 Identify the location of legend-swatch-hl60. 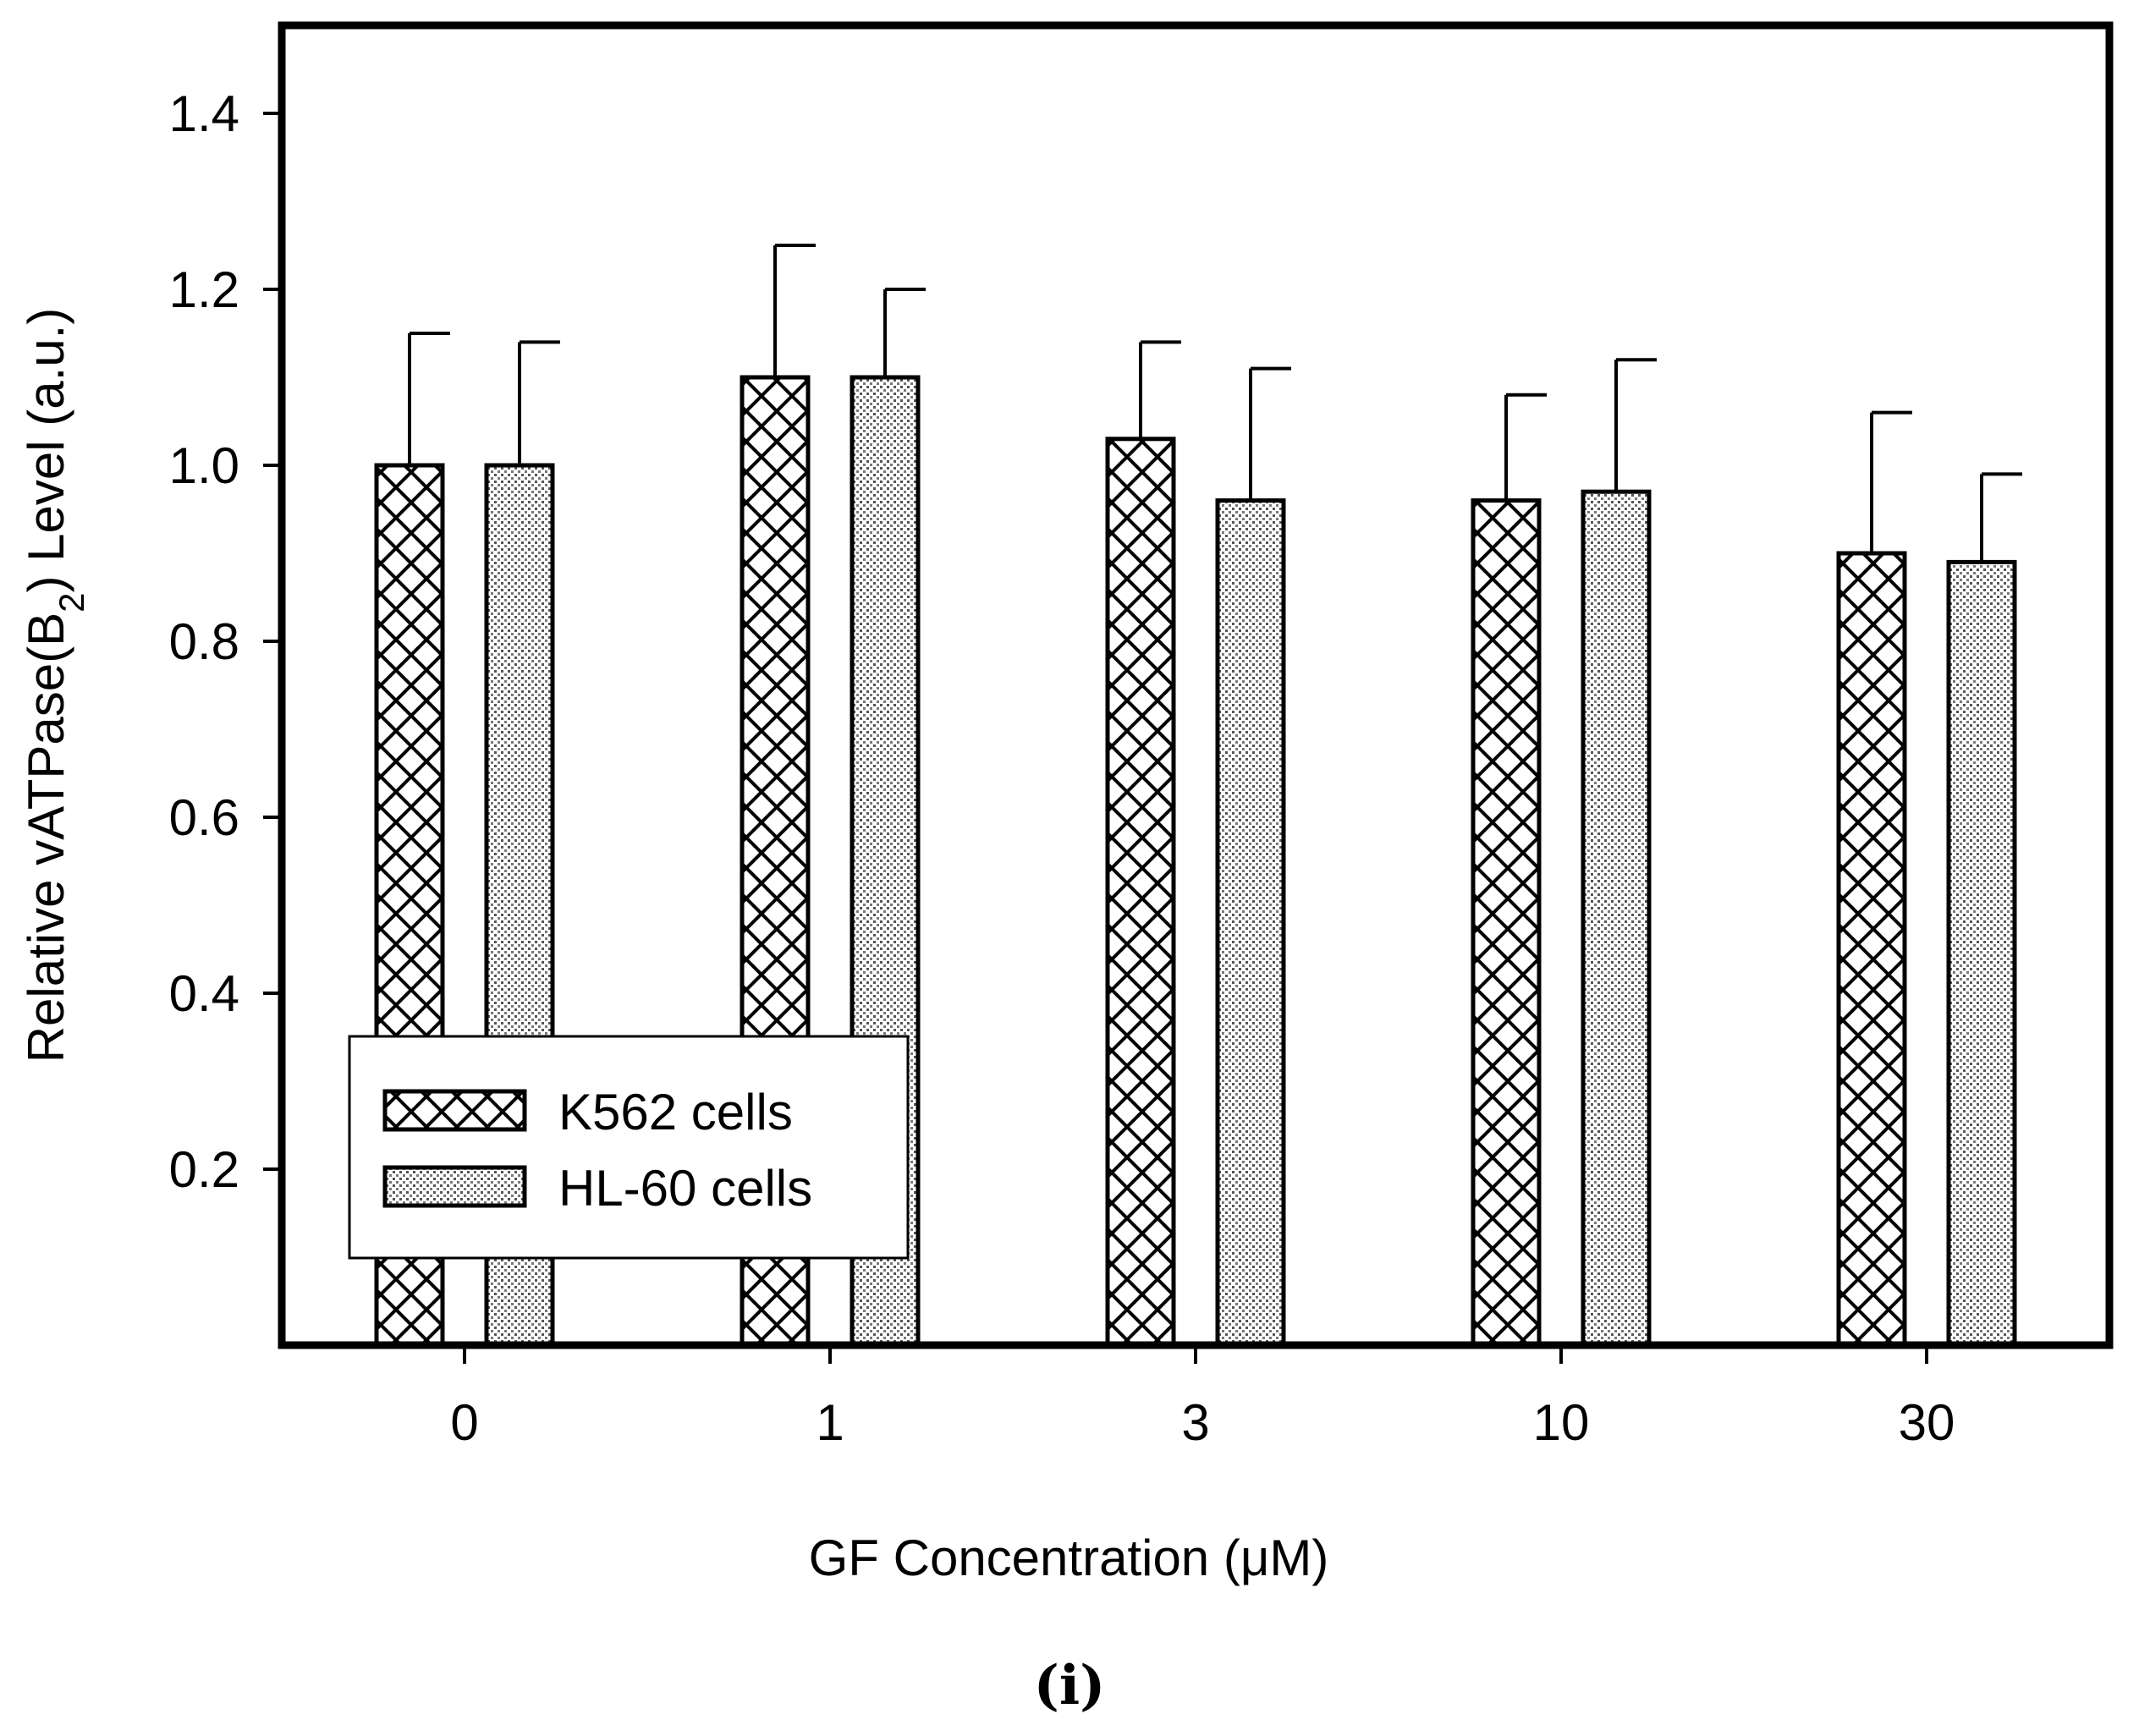
(454, 1186).